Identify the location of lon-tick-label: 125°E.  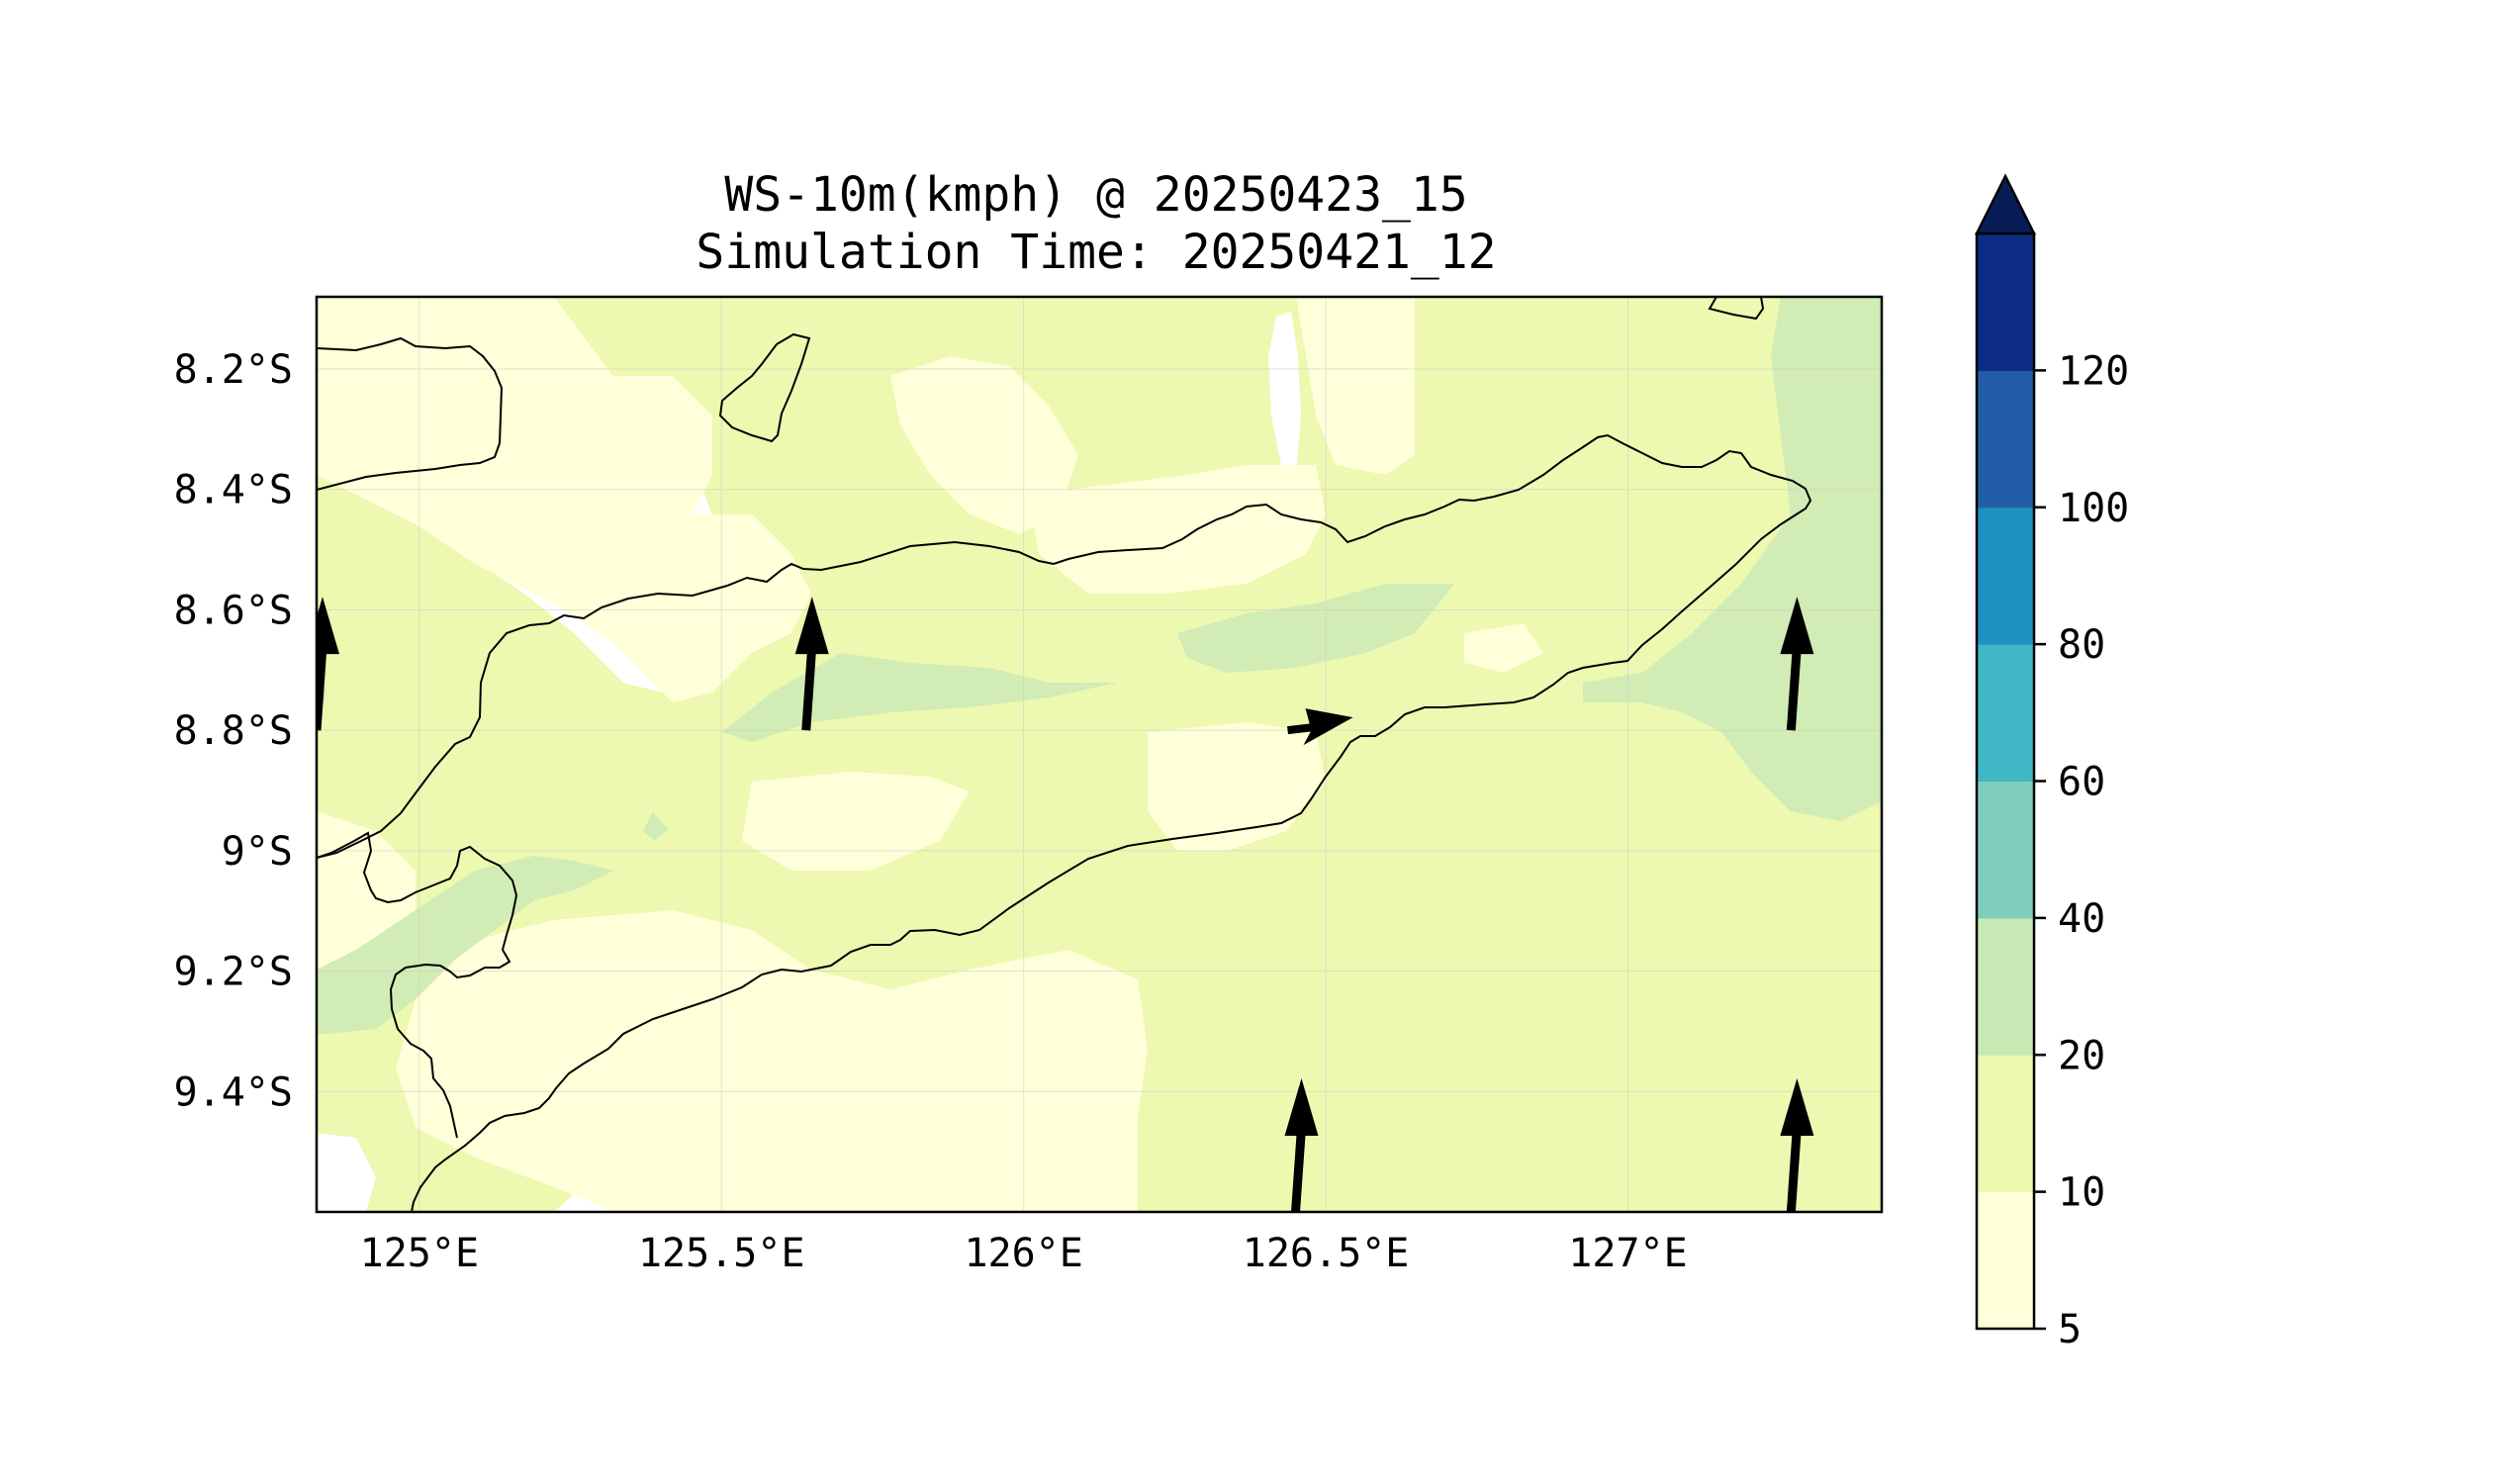
(419, 1253).